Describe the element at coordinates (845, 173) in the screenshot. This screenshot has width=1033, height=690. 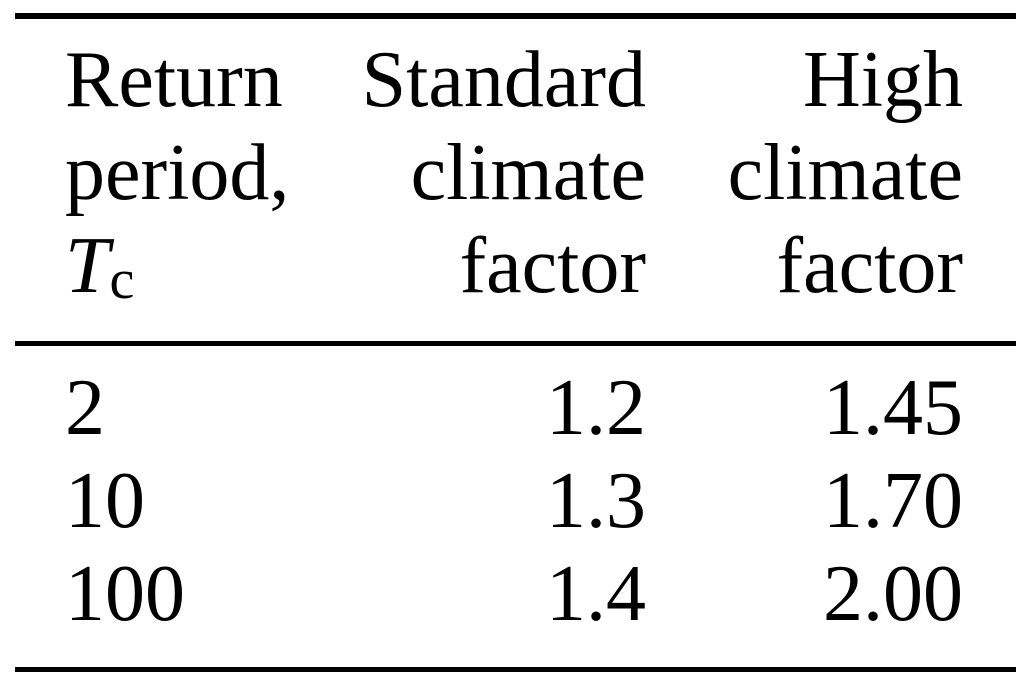
I see `header-high-line2: climate` at that location.